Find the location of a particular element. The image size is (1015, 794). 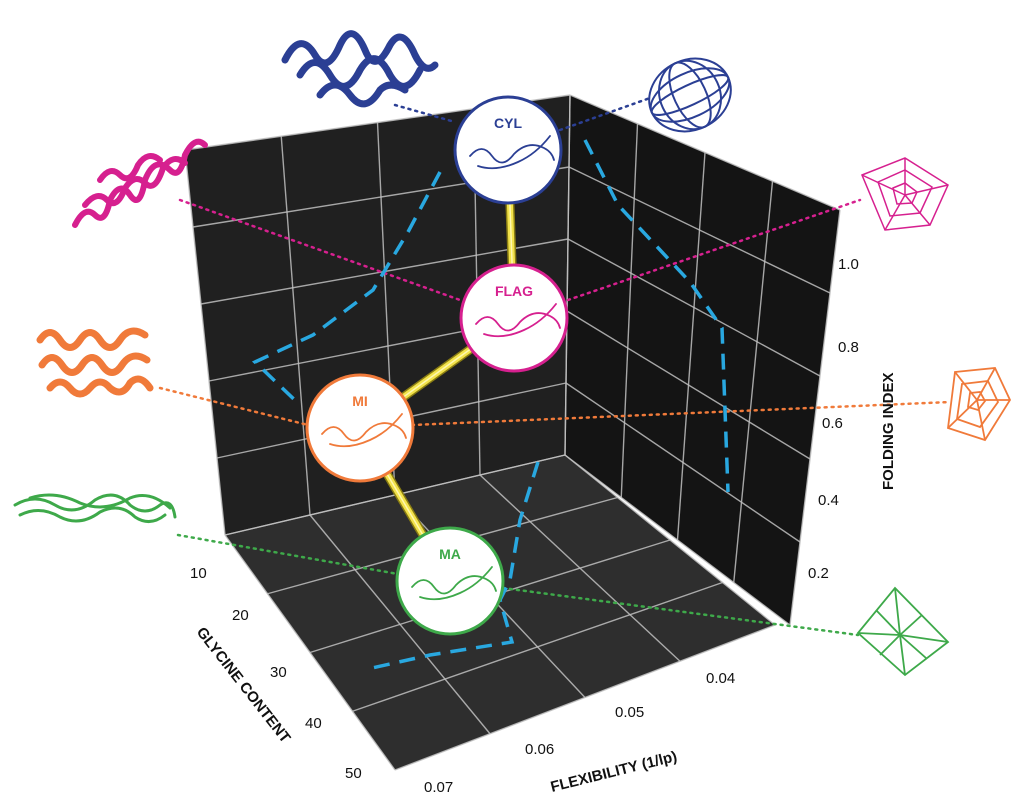

flexibility-ticks: 0.04 0.05 0.06 0.07 is located at coordinates (579, 732).